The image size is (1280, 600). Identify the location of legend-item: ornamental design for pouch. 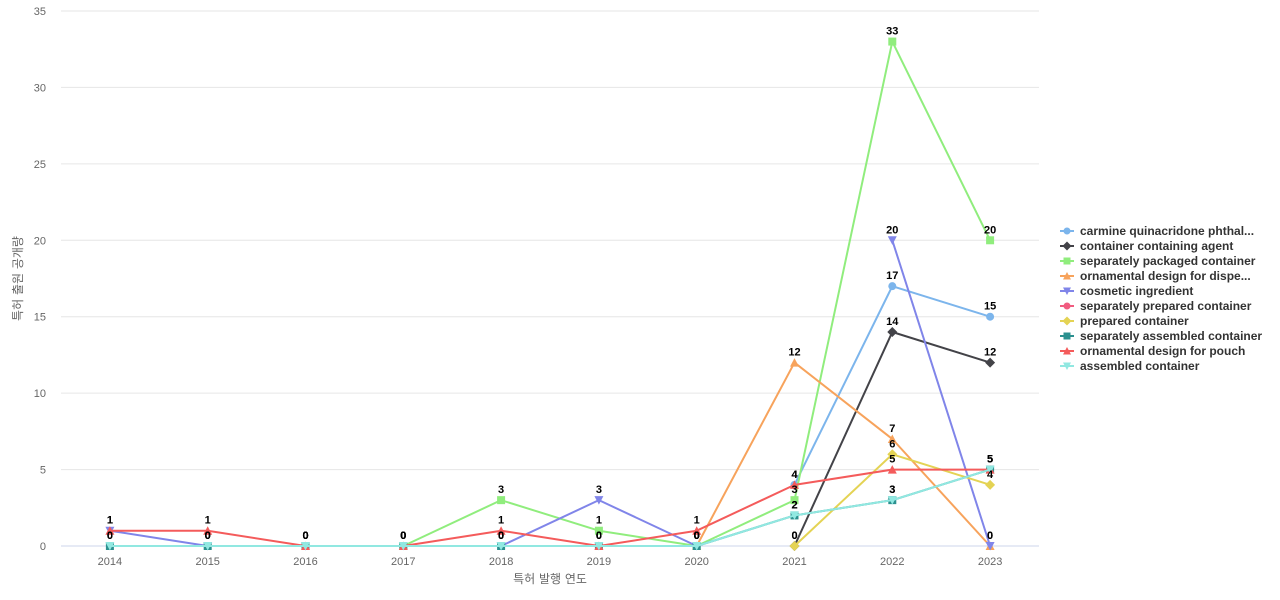
(1152, 351).